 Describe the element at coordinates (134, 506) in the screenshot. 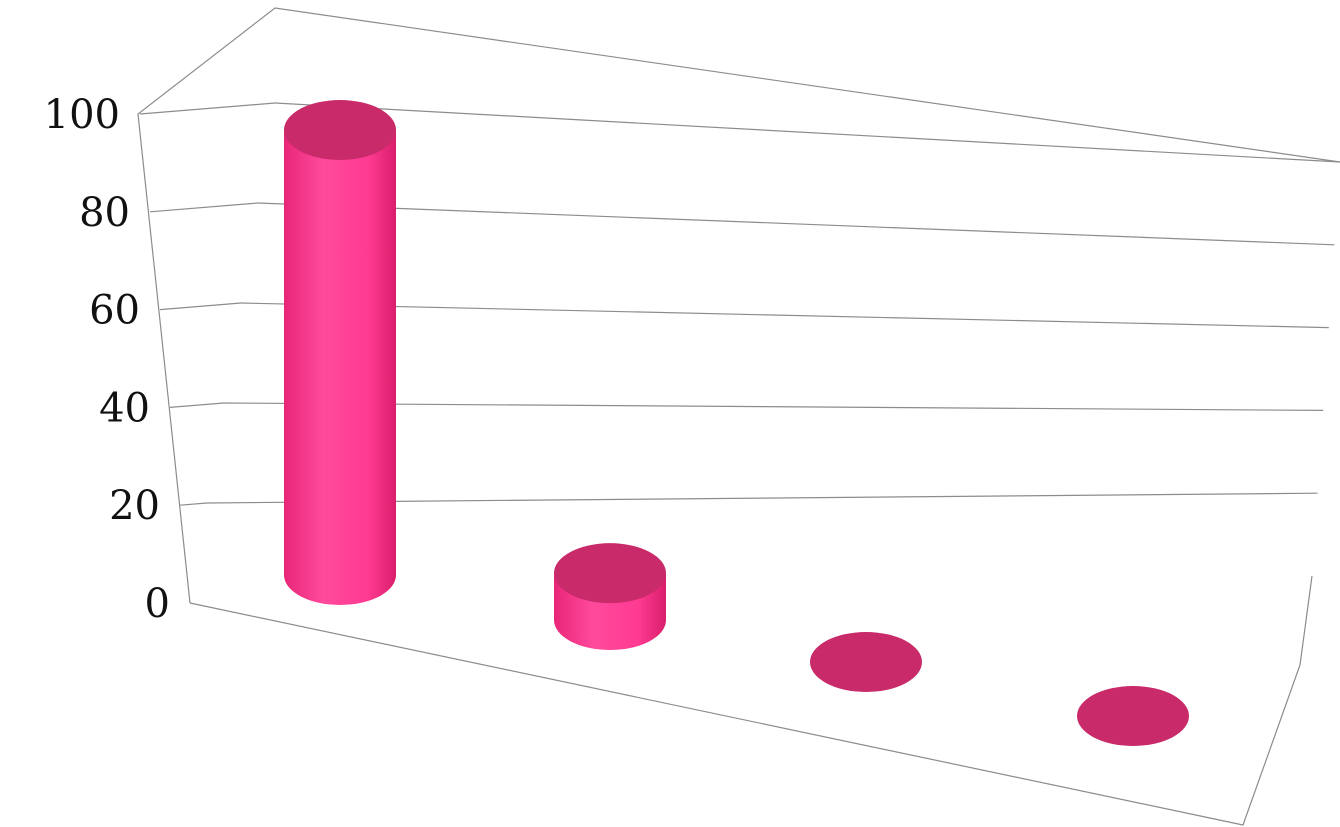

I see `y-tick-label: 20` at that location.